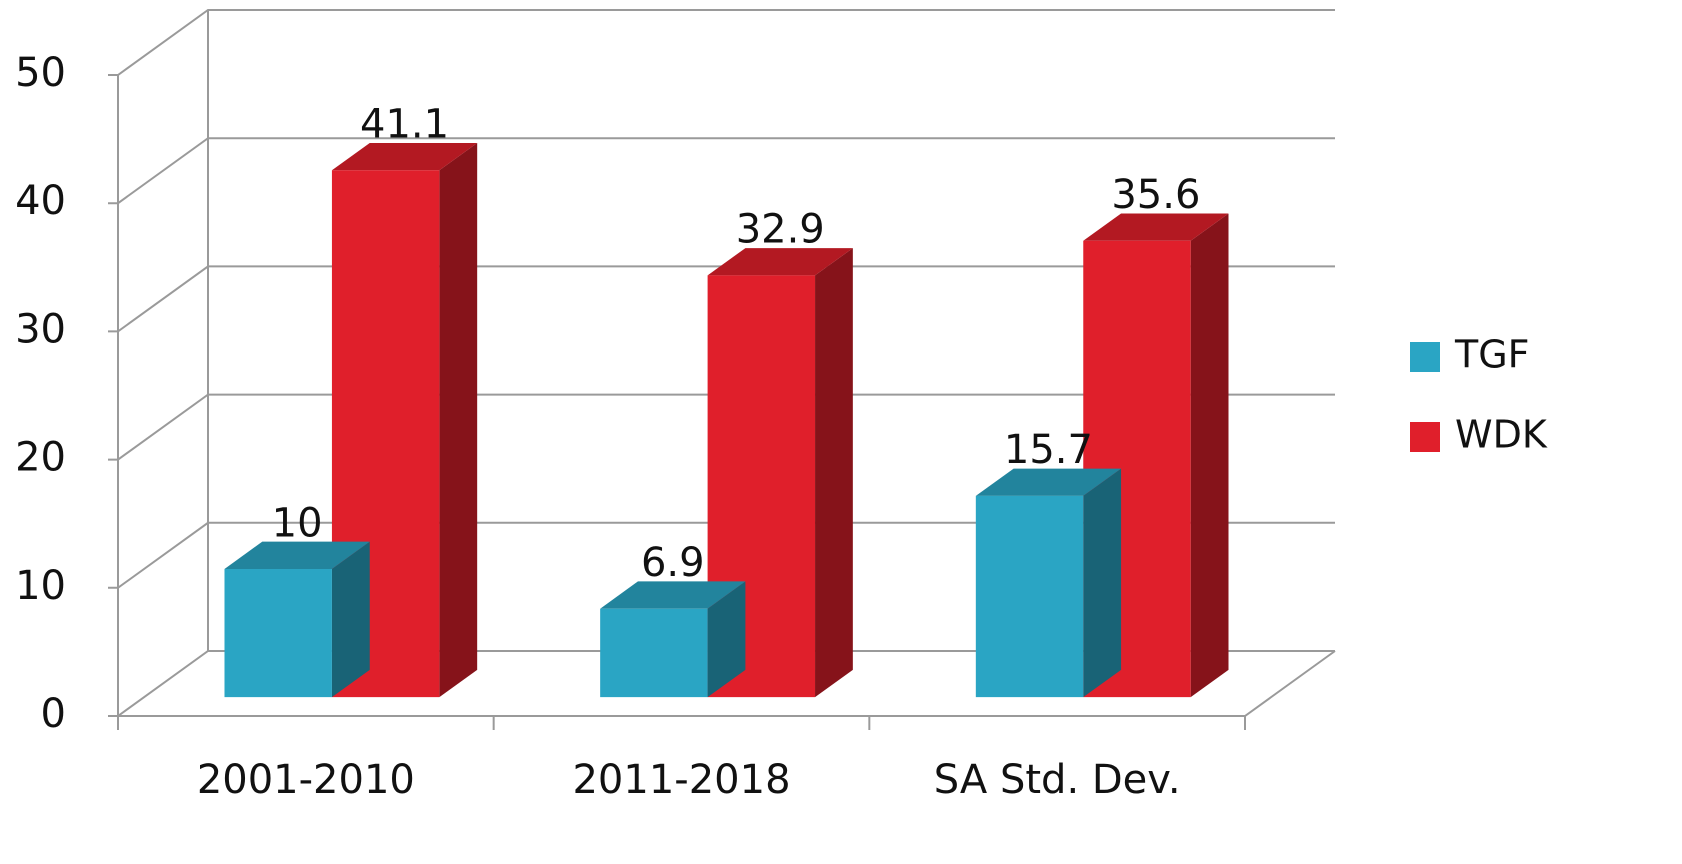  What do you see at coordinates (1057, 780) in the screenshot?
I see `x-tick-label: SA Std. Dev.` at bounding box center [1057, 780].